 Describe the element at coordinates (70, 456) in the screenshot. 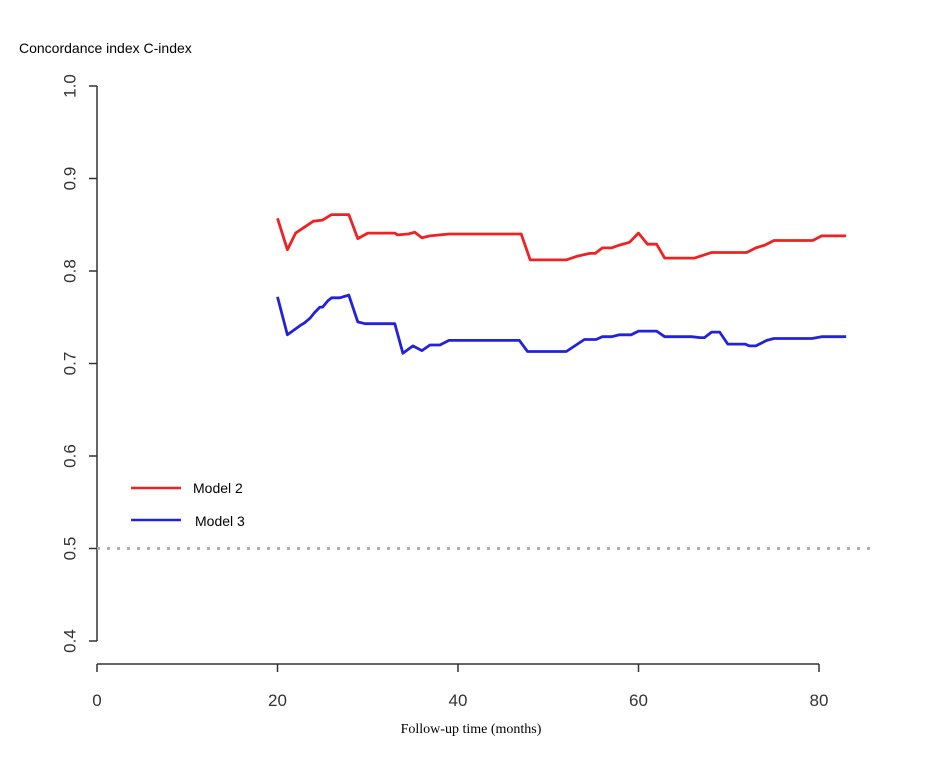

I see `y-tick-label: 0.6` at that location.